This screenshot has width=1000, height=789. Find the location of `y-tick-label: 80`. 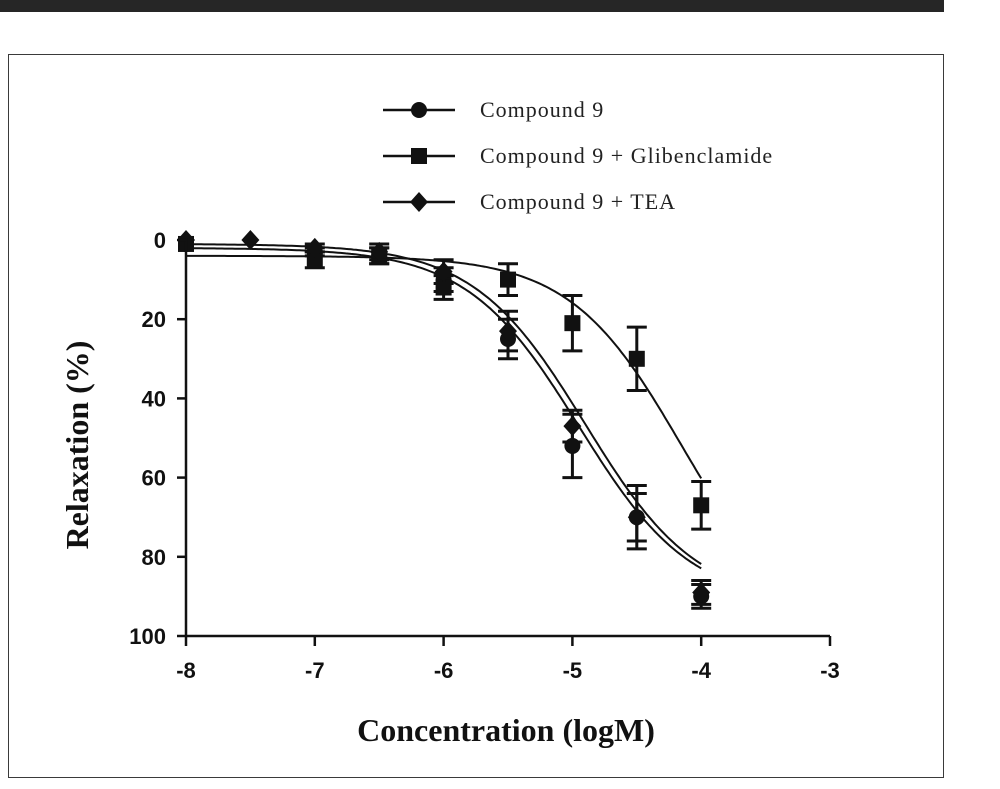

y-tick-label: 80 is located at coordinates (154, 557).